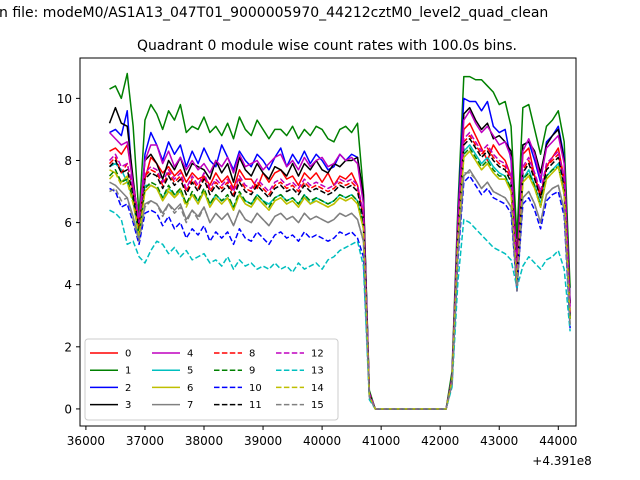 This screenshot has height=480, width=640. I want to click on legend-label-14: 14, so click(317, 388).